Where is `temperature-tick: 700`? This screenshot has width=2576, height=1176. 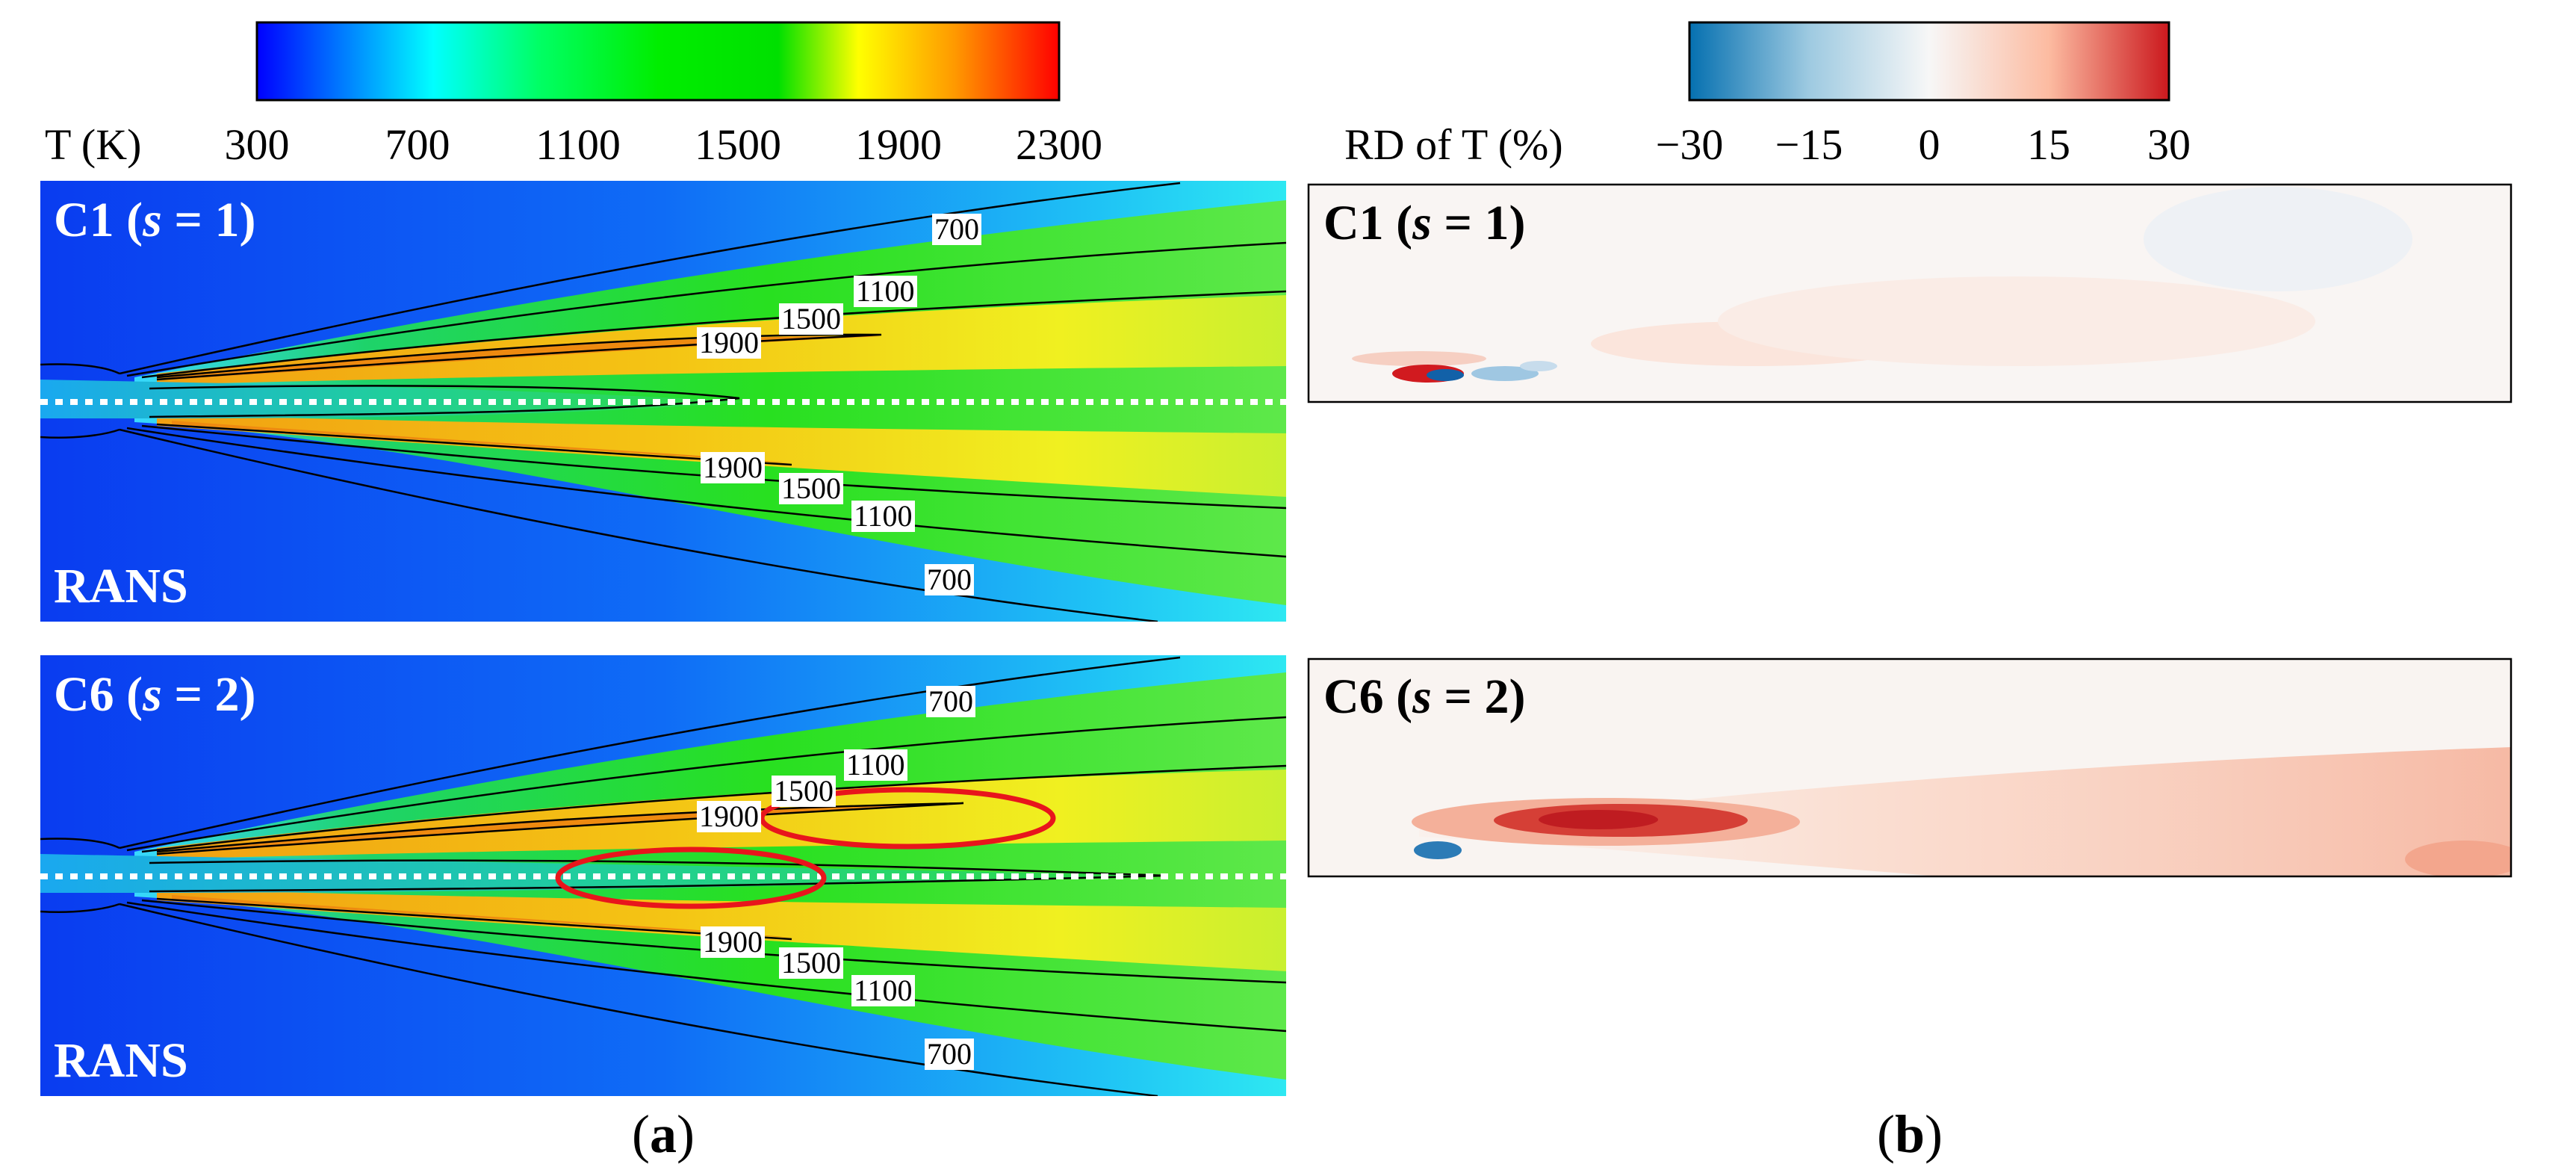 temperature-tick: 700 is located at coordinates (418, 144).